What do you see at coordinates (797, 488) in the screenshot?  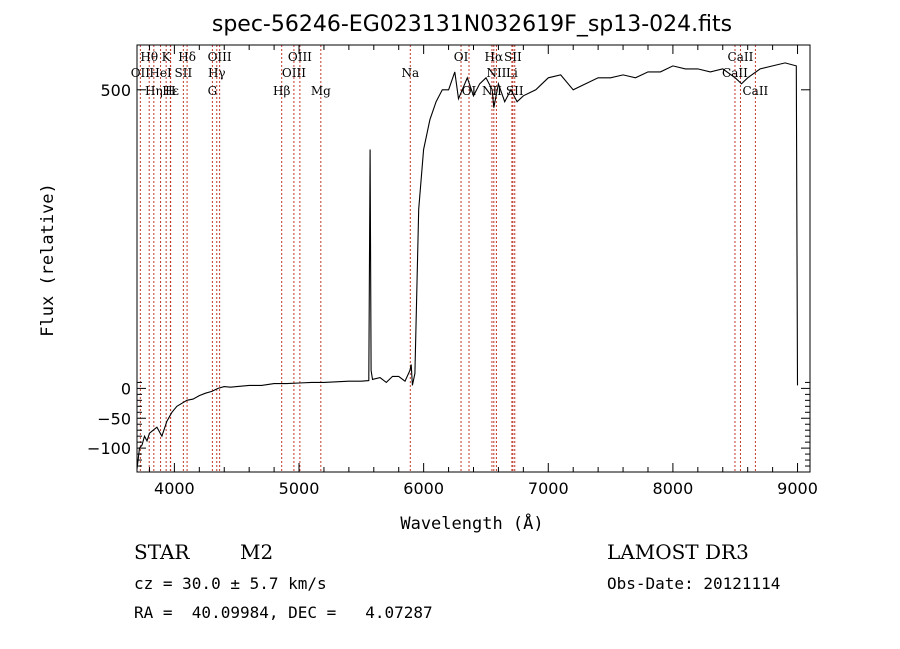 I see `x-tick-label: 9000` at bounding box center [797, 488].